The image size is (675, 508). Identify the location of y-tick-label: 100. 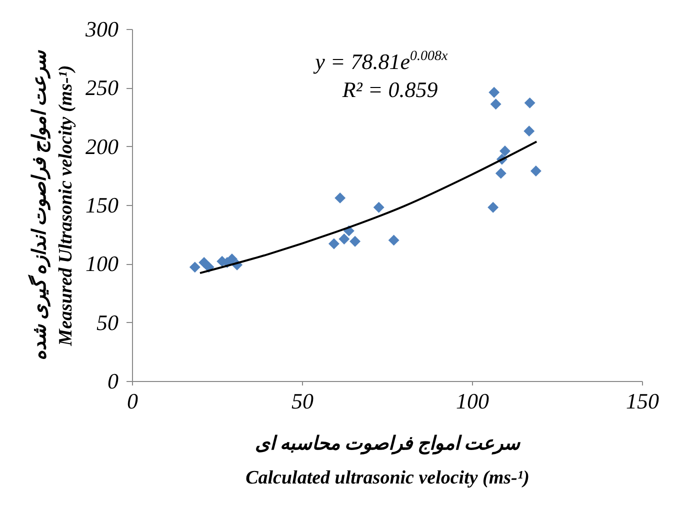
(102, 263).